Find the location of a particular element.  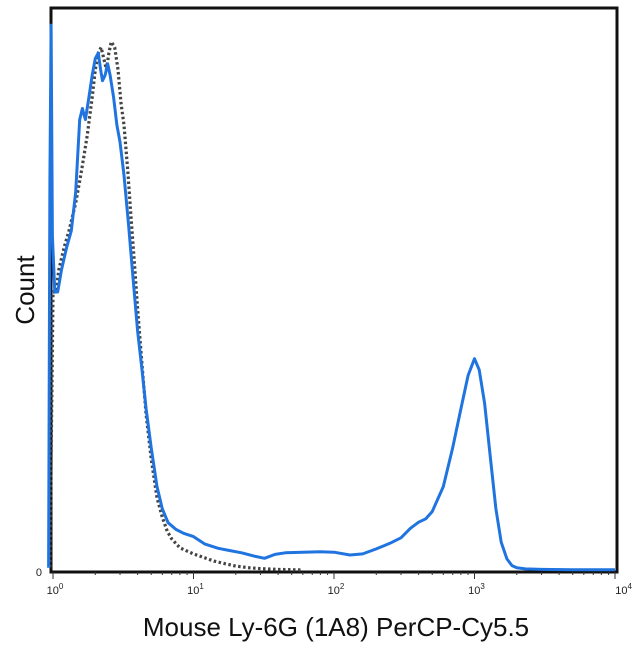

x-axis-label: Mouse Ly-6G (1A8) PerCP-Cy5.5 is located at coordinates (336, 627).